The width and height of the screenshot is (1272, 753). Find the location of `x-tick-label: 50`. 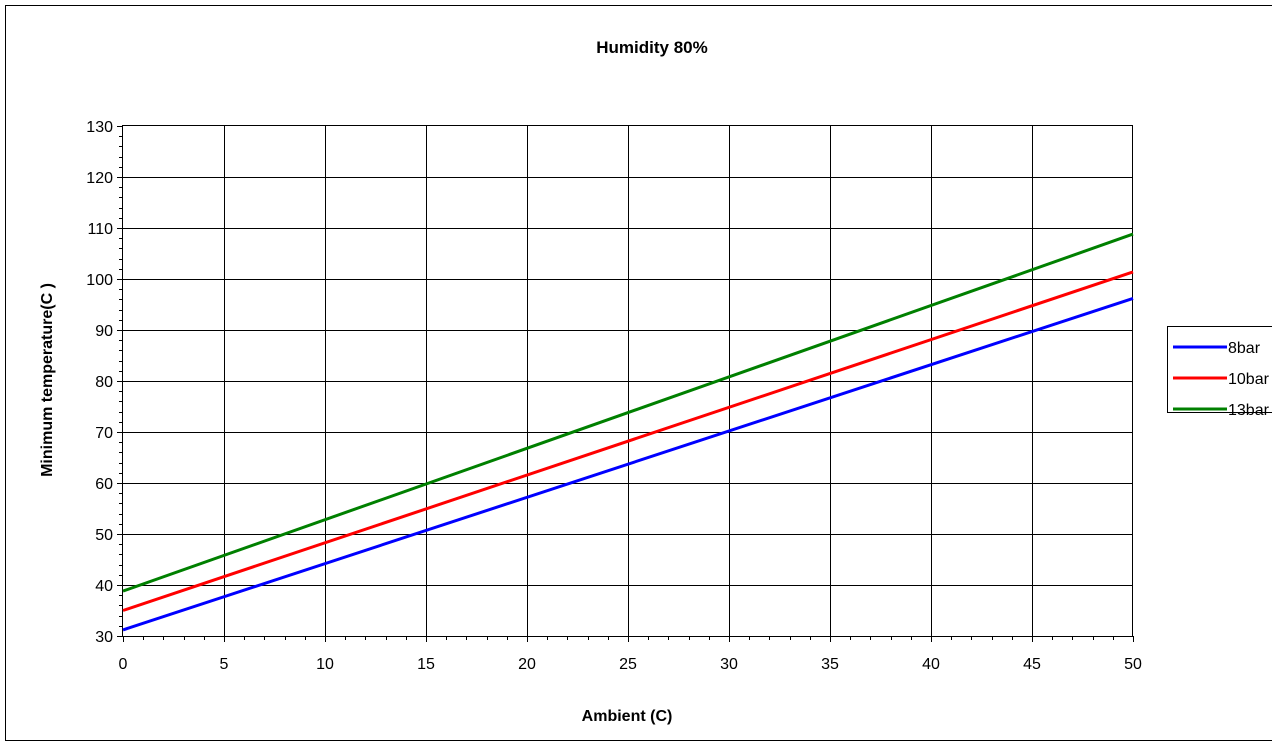

x-tick-label: 50 is located at coordinates (1133, 664).